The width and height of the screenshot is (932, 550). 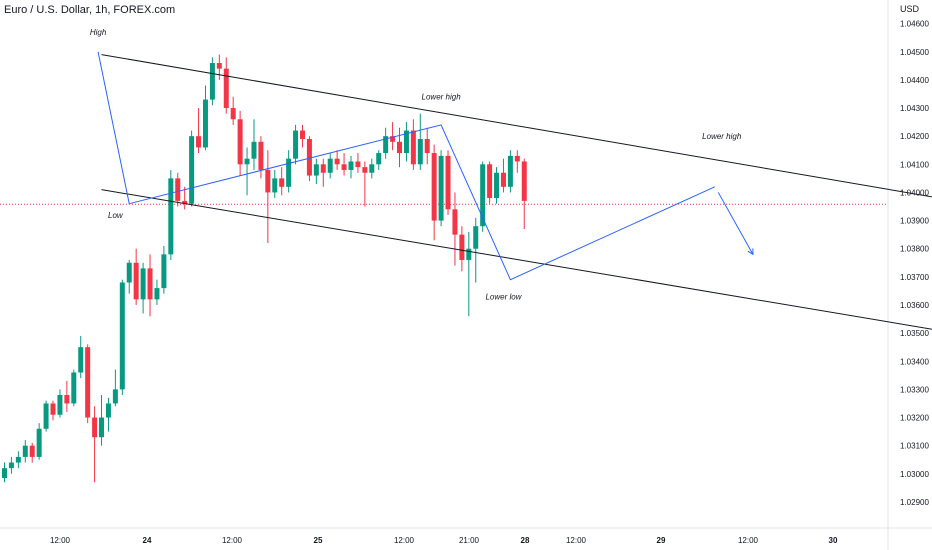 I want to click on price-tick-label: 1.02900, so click(x=914, y=502).